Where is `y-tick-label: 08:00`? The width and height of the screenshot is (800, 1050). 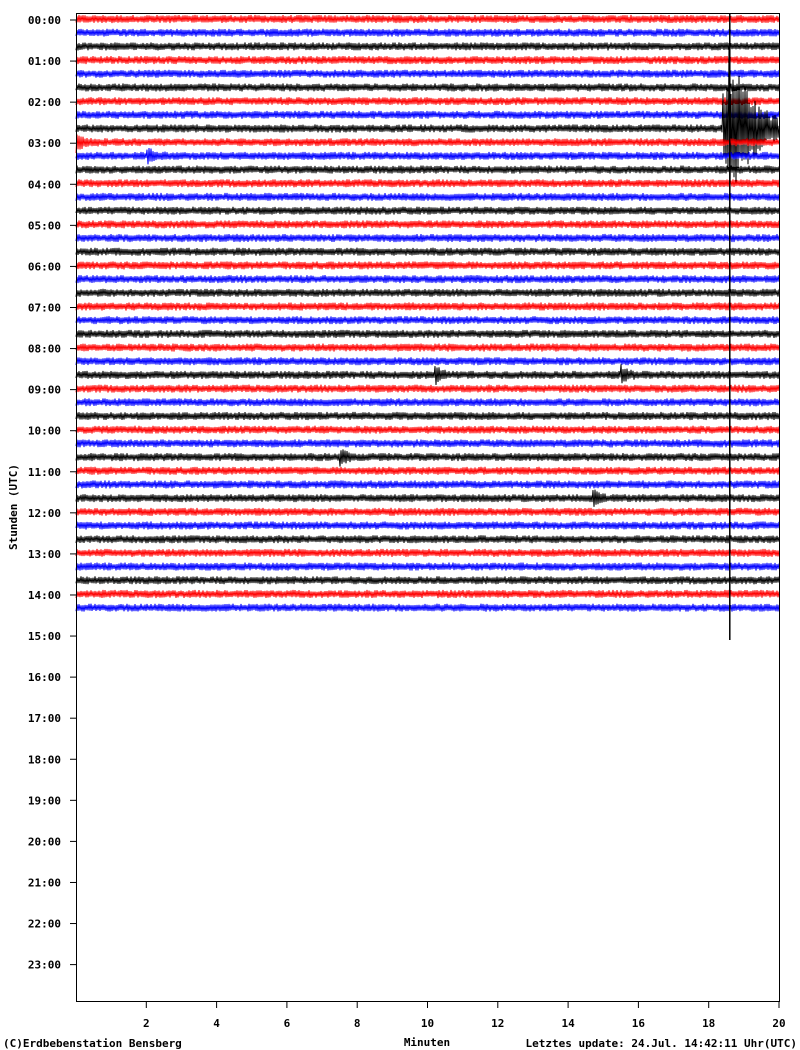 y-tick-label: 08:00 is located at coordinates (44, 349).